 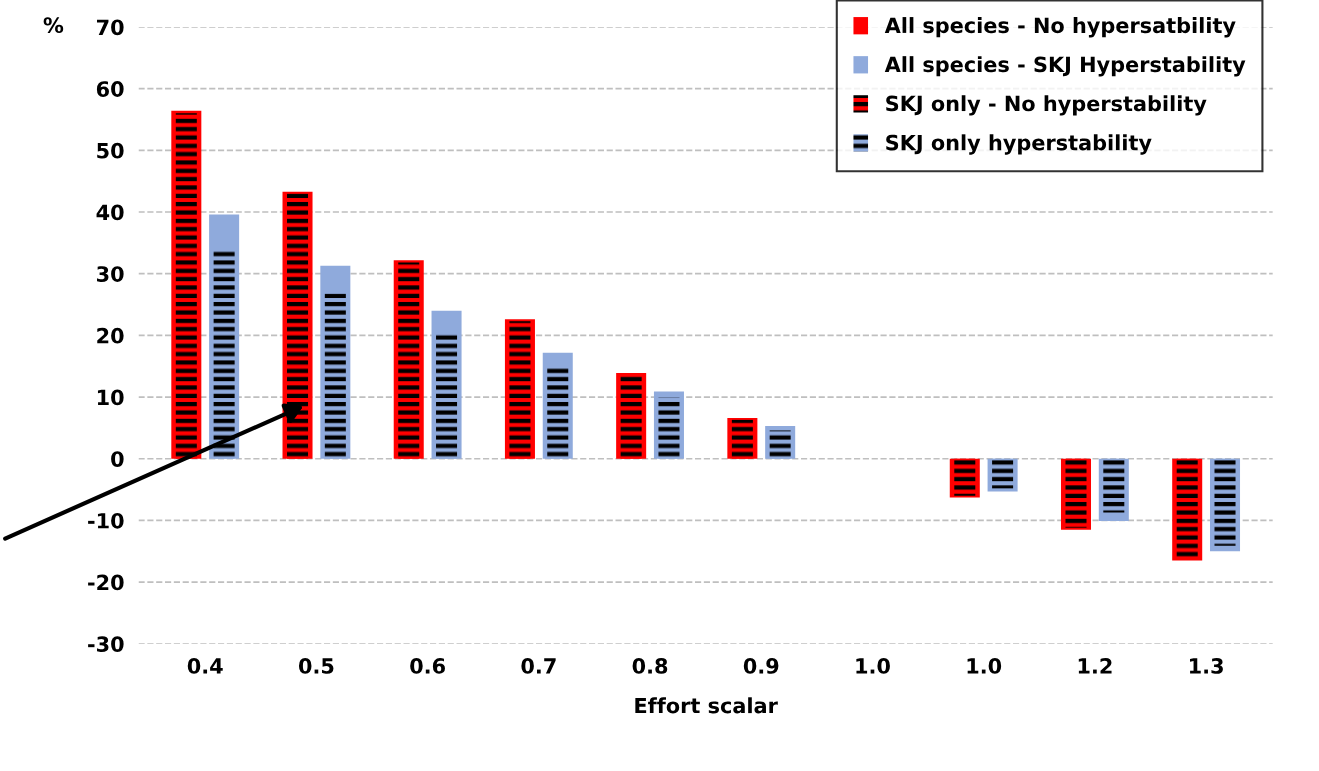 I want to click on y-tick-label: 30, so click(x=110, y=274).